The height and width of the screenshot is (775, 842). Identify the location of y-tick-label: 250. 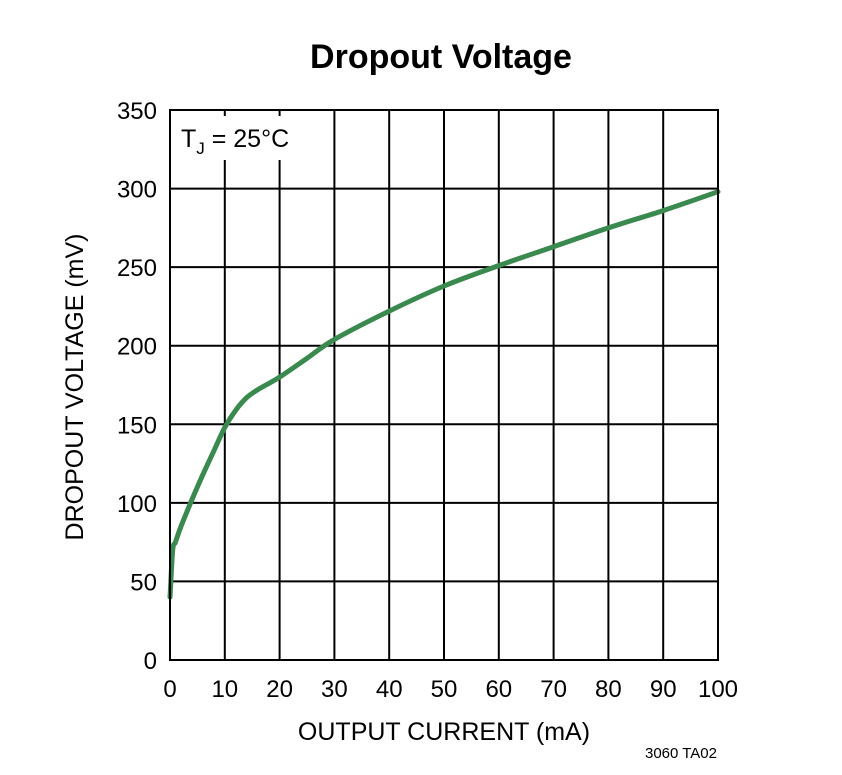
(137, 268).